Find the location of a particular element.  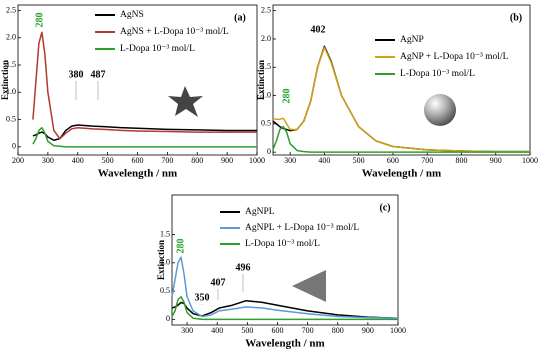

legend-label: AgNS is located at coordinates (132, 15).